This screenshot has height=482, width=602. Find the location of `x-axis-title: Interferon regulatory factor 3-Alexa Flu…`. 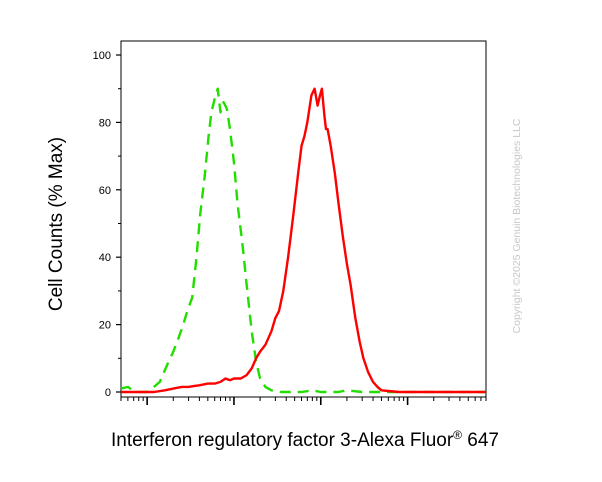

x-axis-title: Interferon regulatory factor 3-Alexa Flu… is located at coordinates (305, 439).